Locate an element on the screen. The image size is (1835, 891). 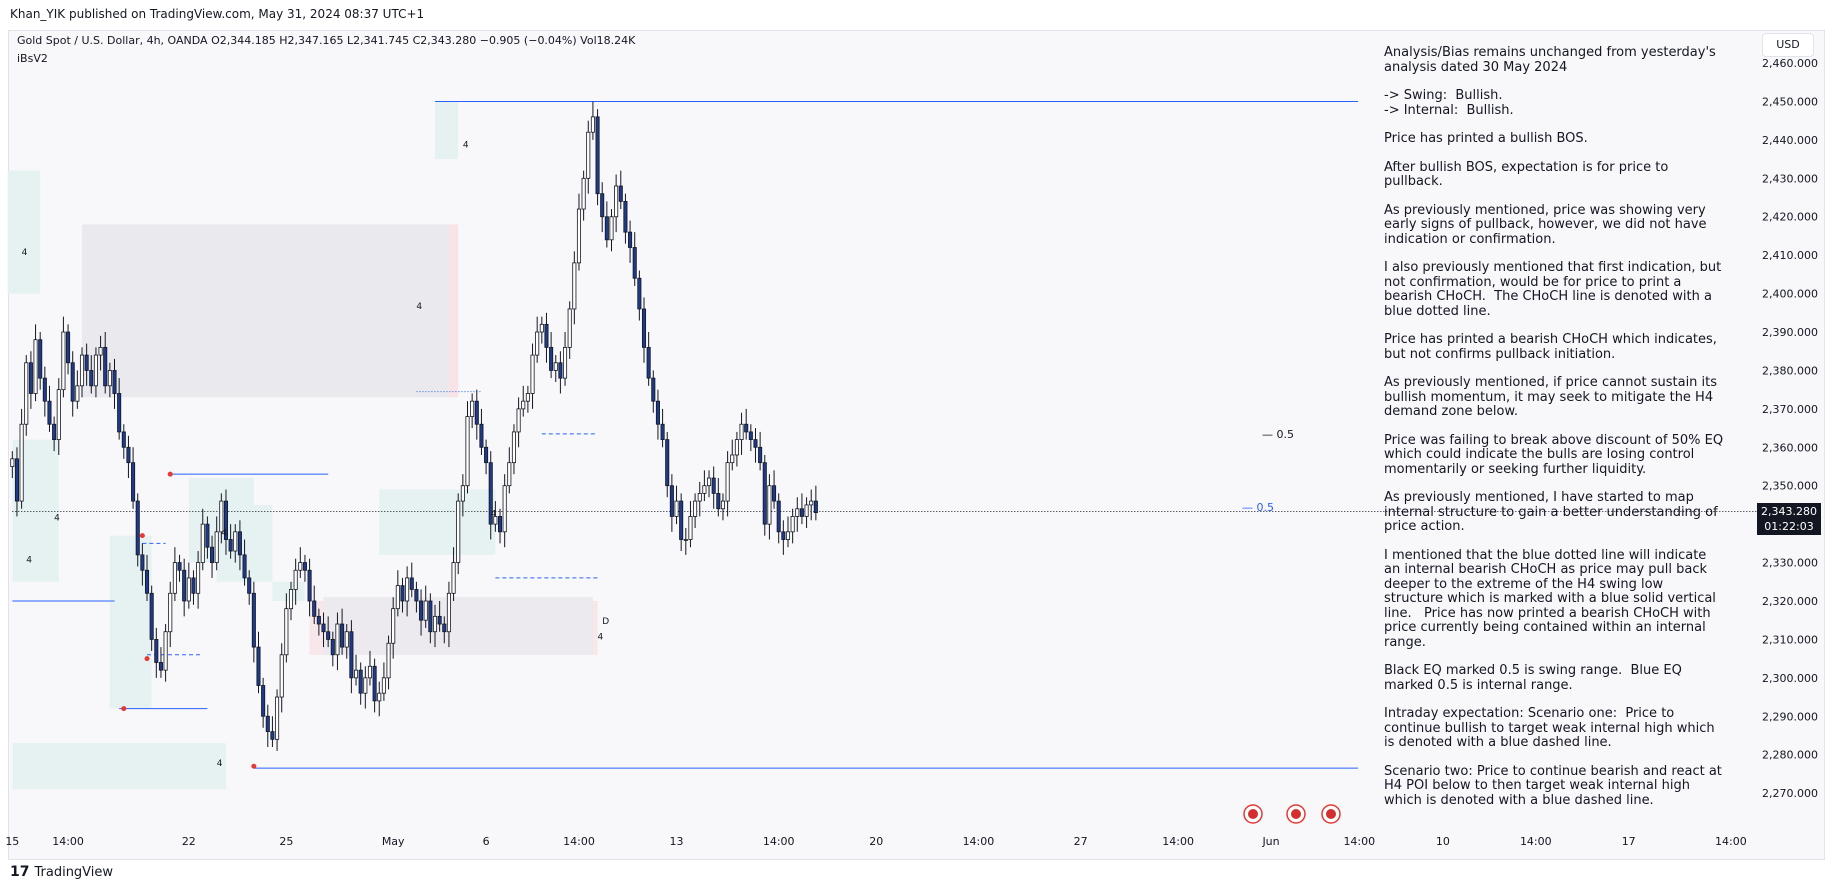
time-tick-label: 25 is located at coordinates (286, 841).